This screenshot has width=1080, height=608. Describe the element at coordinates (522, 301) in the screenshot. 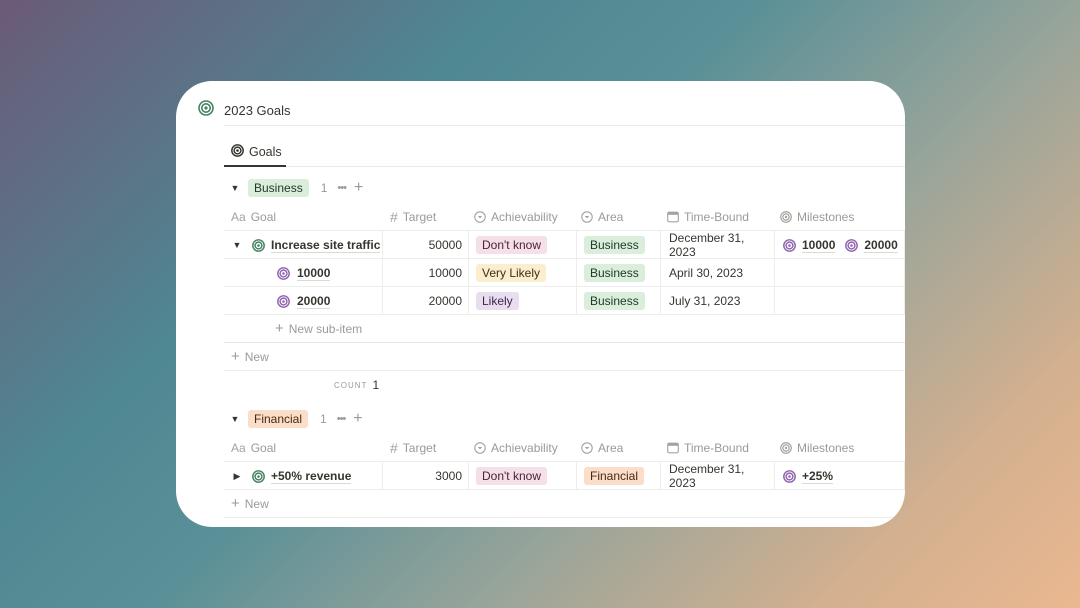

I see `achievability-cell: Likely` at that location.